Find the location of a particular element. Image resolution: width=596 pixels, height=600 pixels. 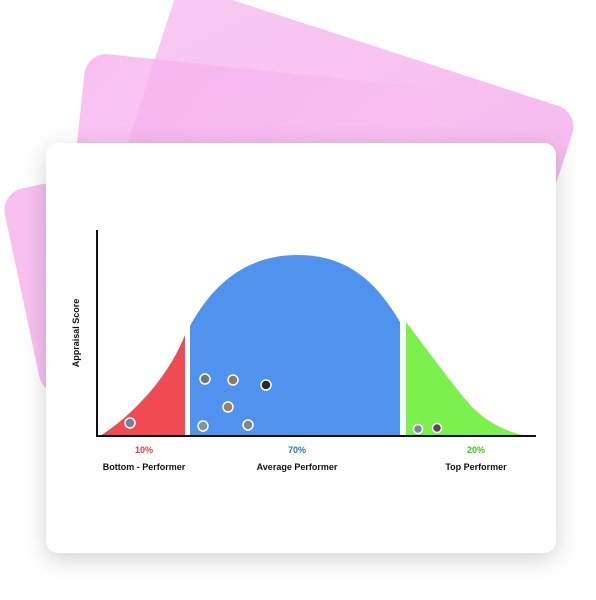

average-performer-area is located at coordinates (295, 345).